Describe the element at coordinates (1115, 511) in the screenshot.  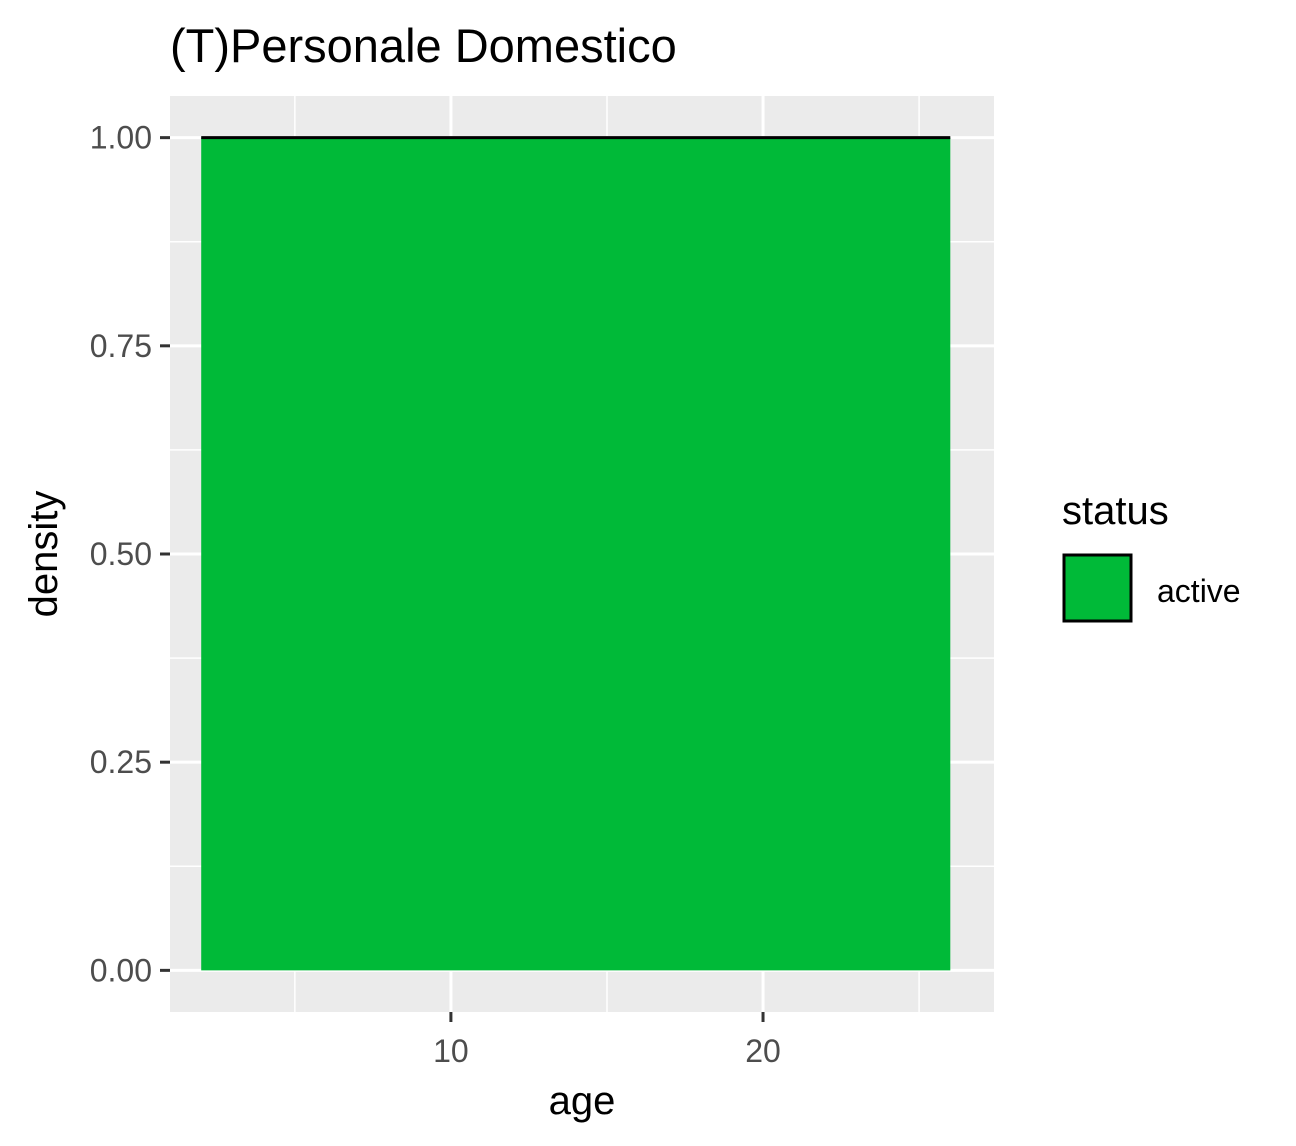
I see `legend-title: status` at that location.